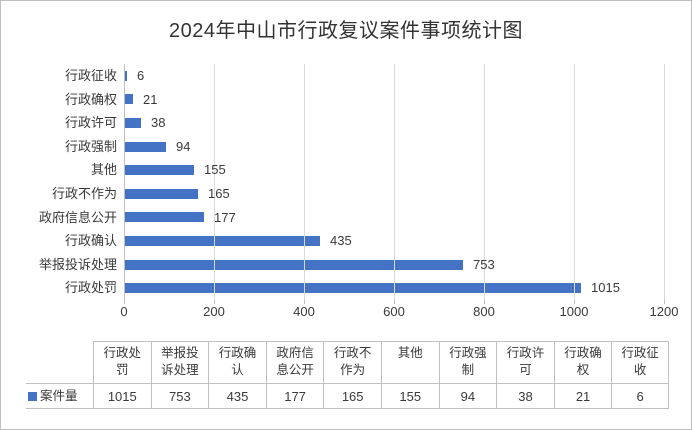 The height and width of the screenshot is (430, 692). What do you see at coordinates (222, 241) in the screenshot?
I see `bar-行政确认` at bounding box center [222, 241].